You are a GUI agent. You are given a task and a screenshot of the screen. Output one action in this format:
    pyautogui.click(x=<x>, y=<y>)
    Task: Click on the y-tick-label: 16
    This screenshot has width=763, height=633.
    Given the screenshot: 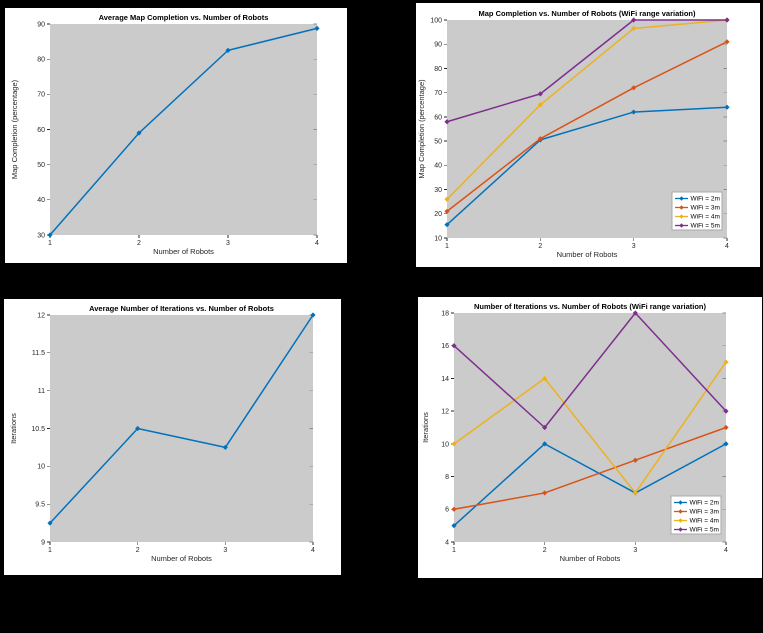 What is the action you would take?
    pyautogui.click(x=445, y=346)
    